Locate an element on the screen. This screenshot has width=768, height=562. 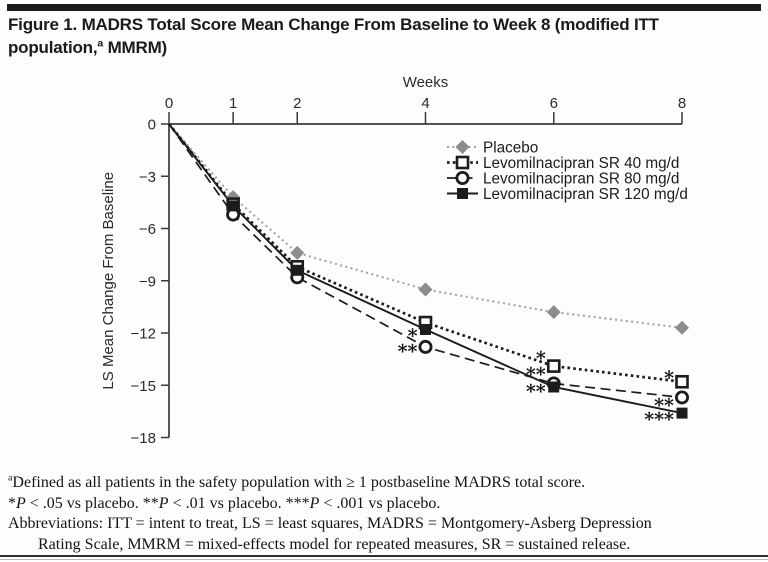
y-tick-label: −6 is located at coordinates (147, 229).